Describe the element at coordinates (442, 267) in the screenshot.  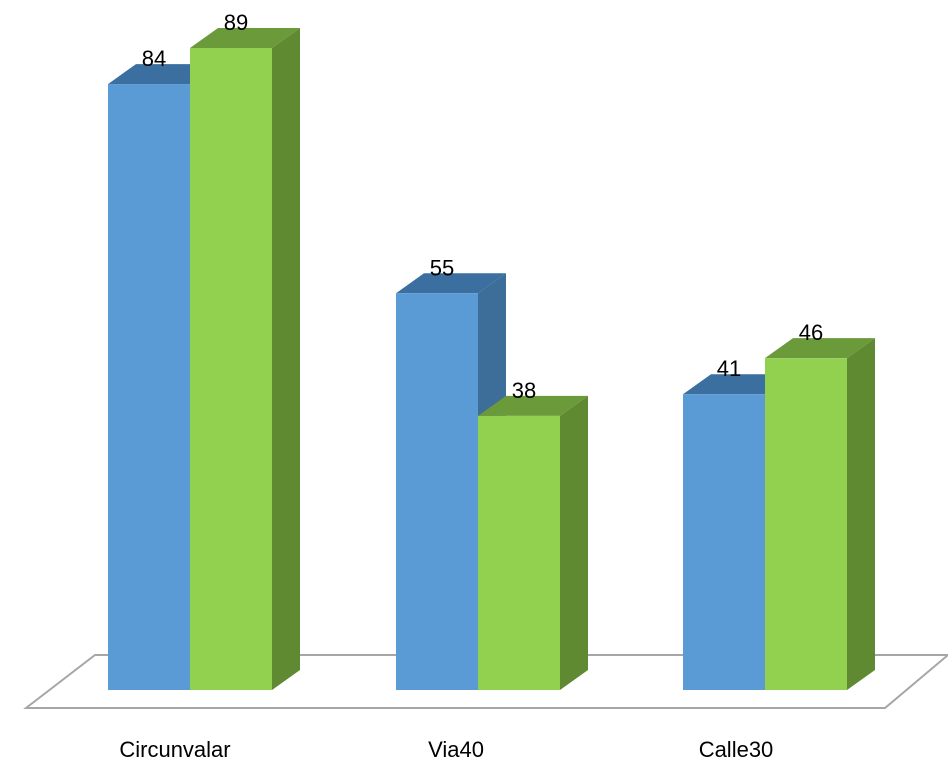
I see `data-label-0-1: 55` at that location.